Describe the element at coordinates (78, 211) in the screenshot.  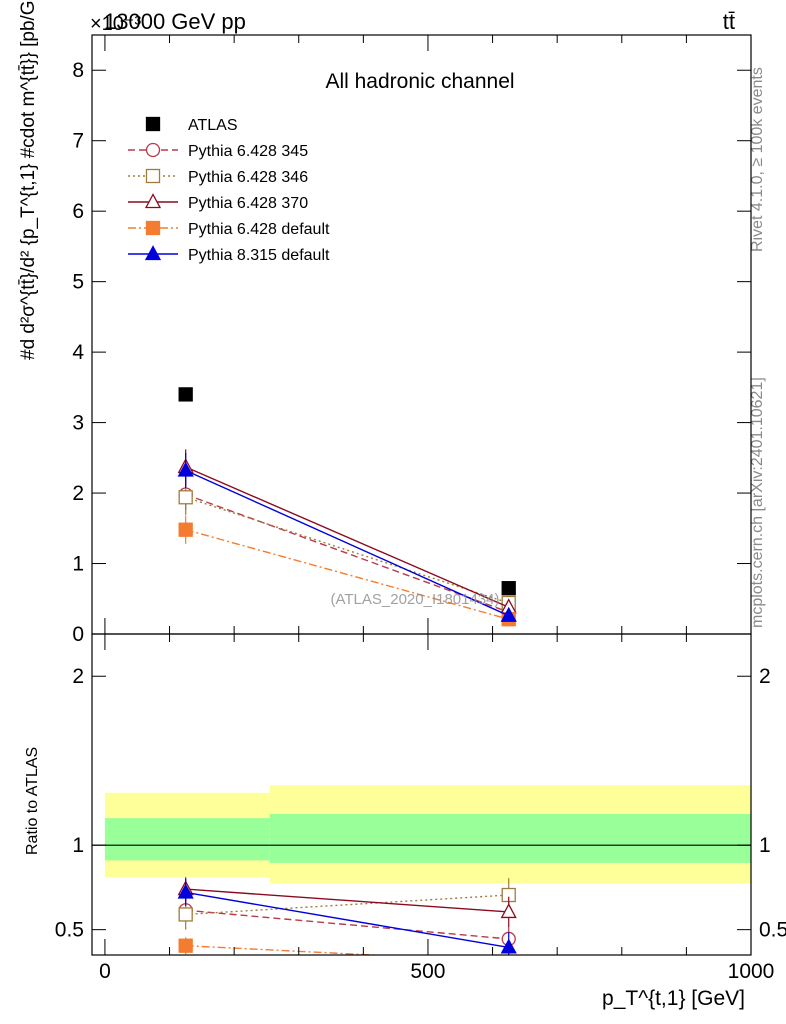
I see `main-ytick-label: 6` at that location.